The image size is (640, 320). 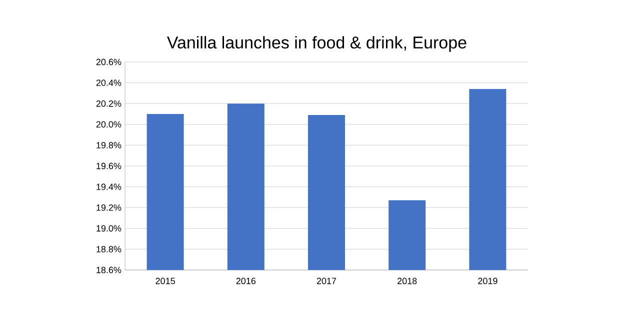 I want to click on x-tick-label: 2016, so click(x=246, y=281).